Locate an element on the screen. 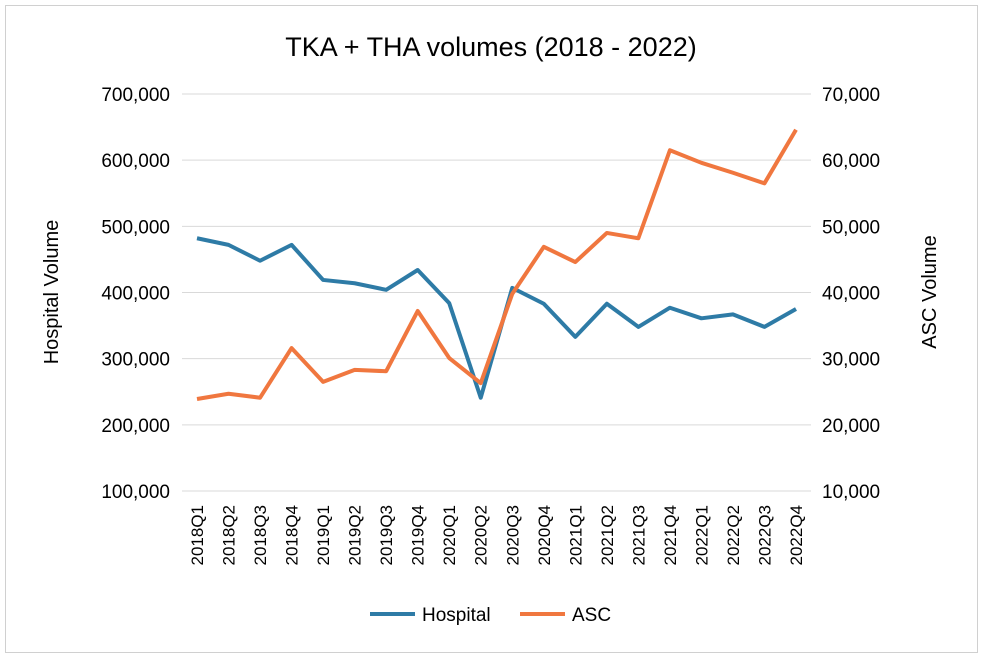  y2-tick-label: 60,000 is located at coordinates (851, 161).